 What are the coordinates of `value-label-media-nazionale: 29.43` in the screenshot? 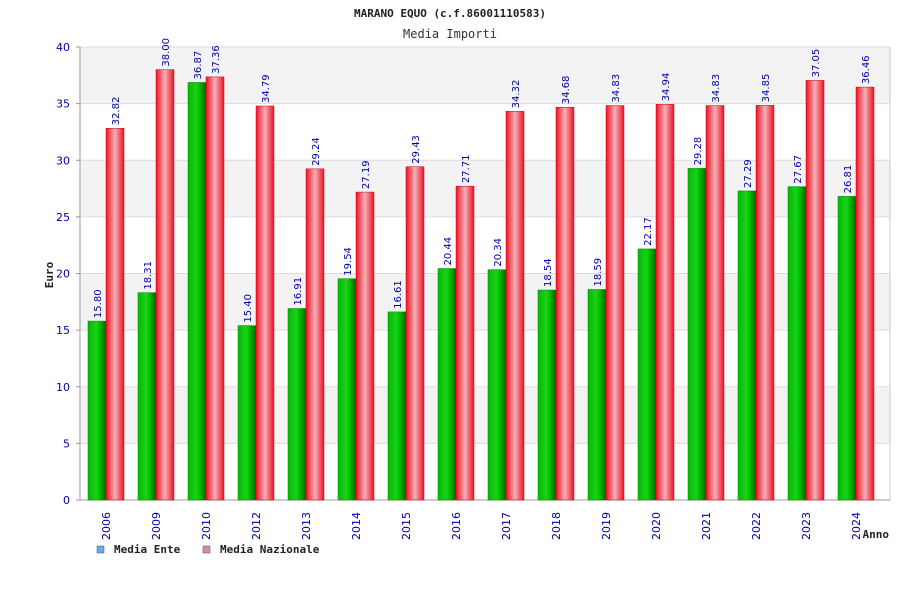 It's located at (416, 149).